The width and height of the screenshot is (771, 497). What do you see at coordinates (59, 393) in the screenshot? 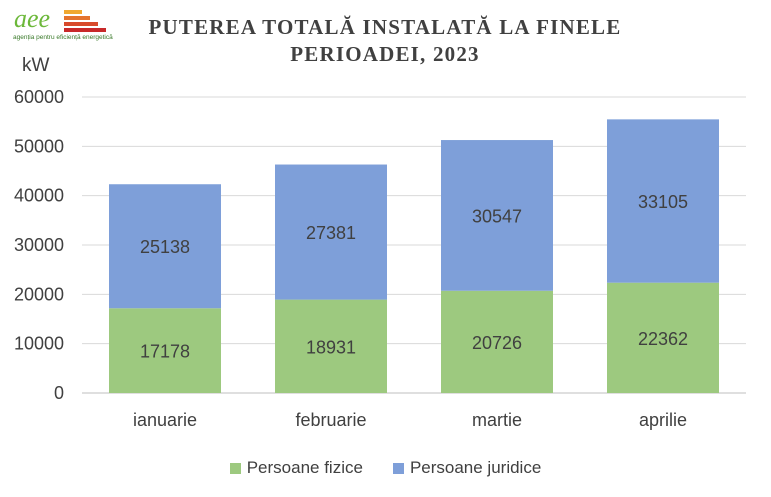
I see `y-tick-label: 0` at bounding box center [59, 393].